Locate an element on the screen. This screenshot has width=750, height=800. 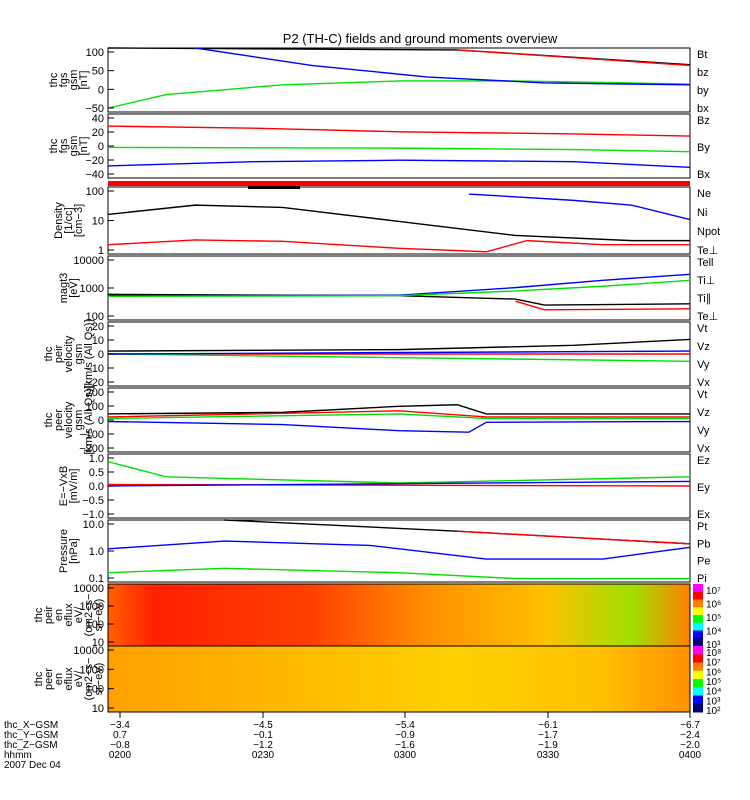
legend-by: by is located at coordinates (703, 91).